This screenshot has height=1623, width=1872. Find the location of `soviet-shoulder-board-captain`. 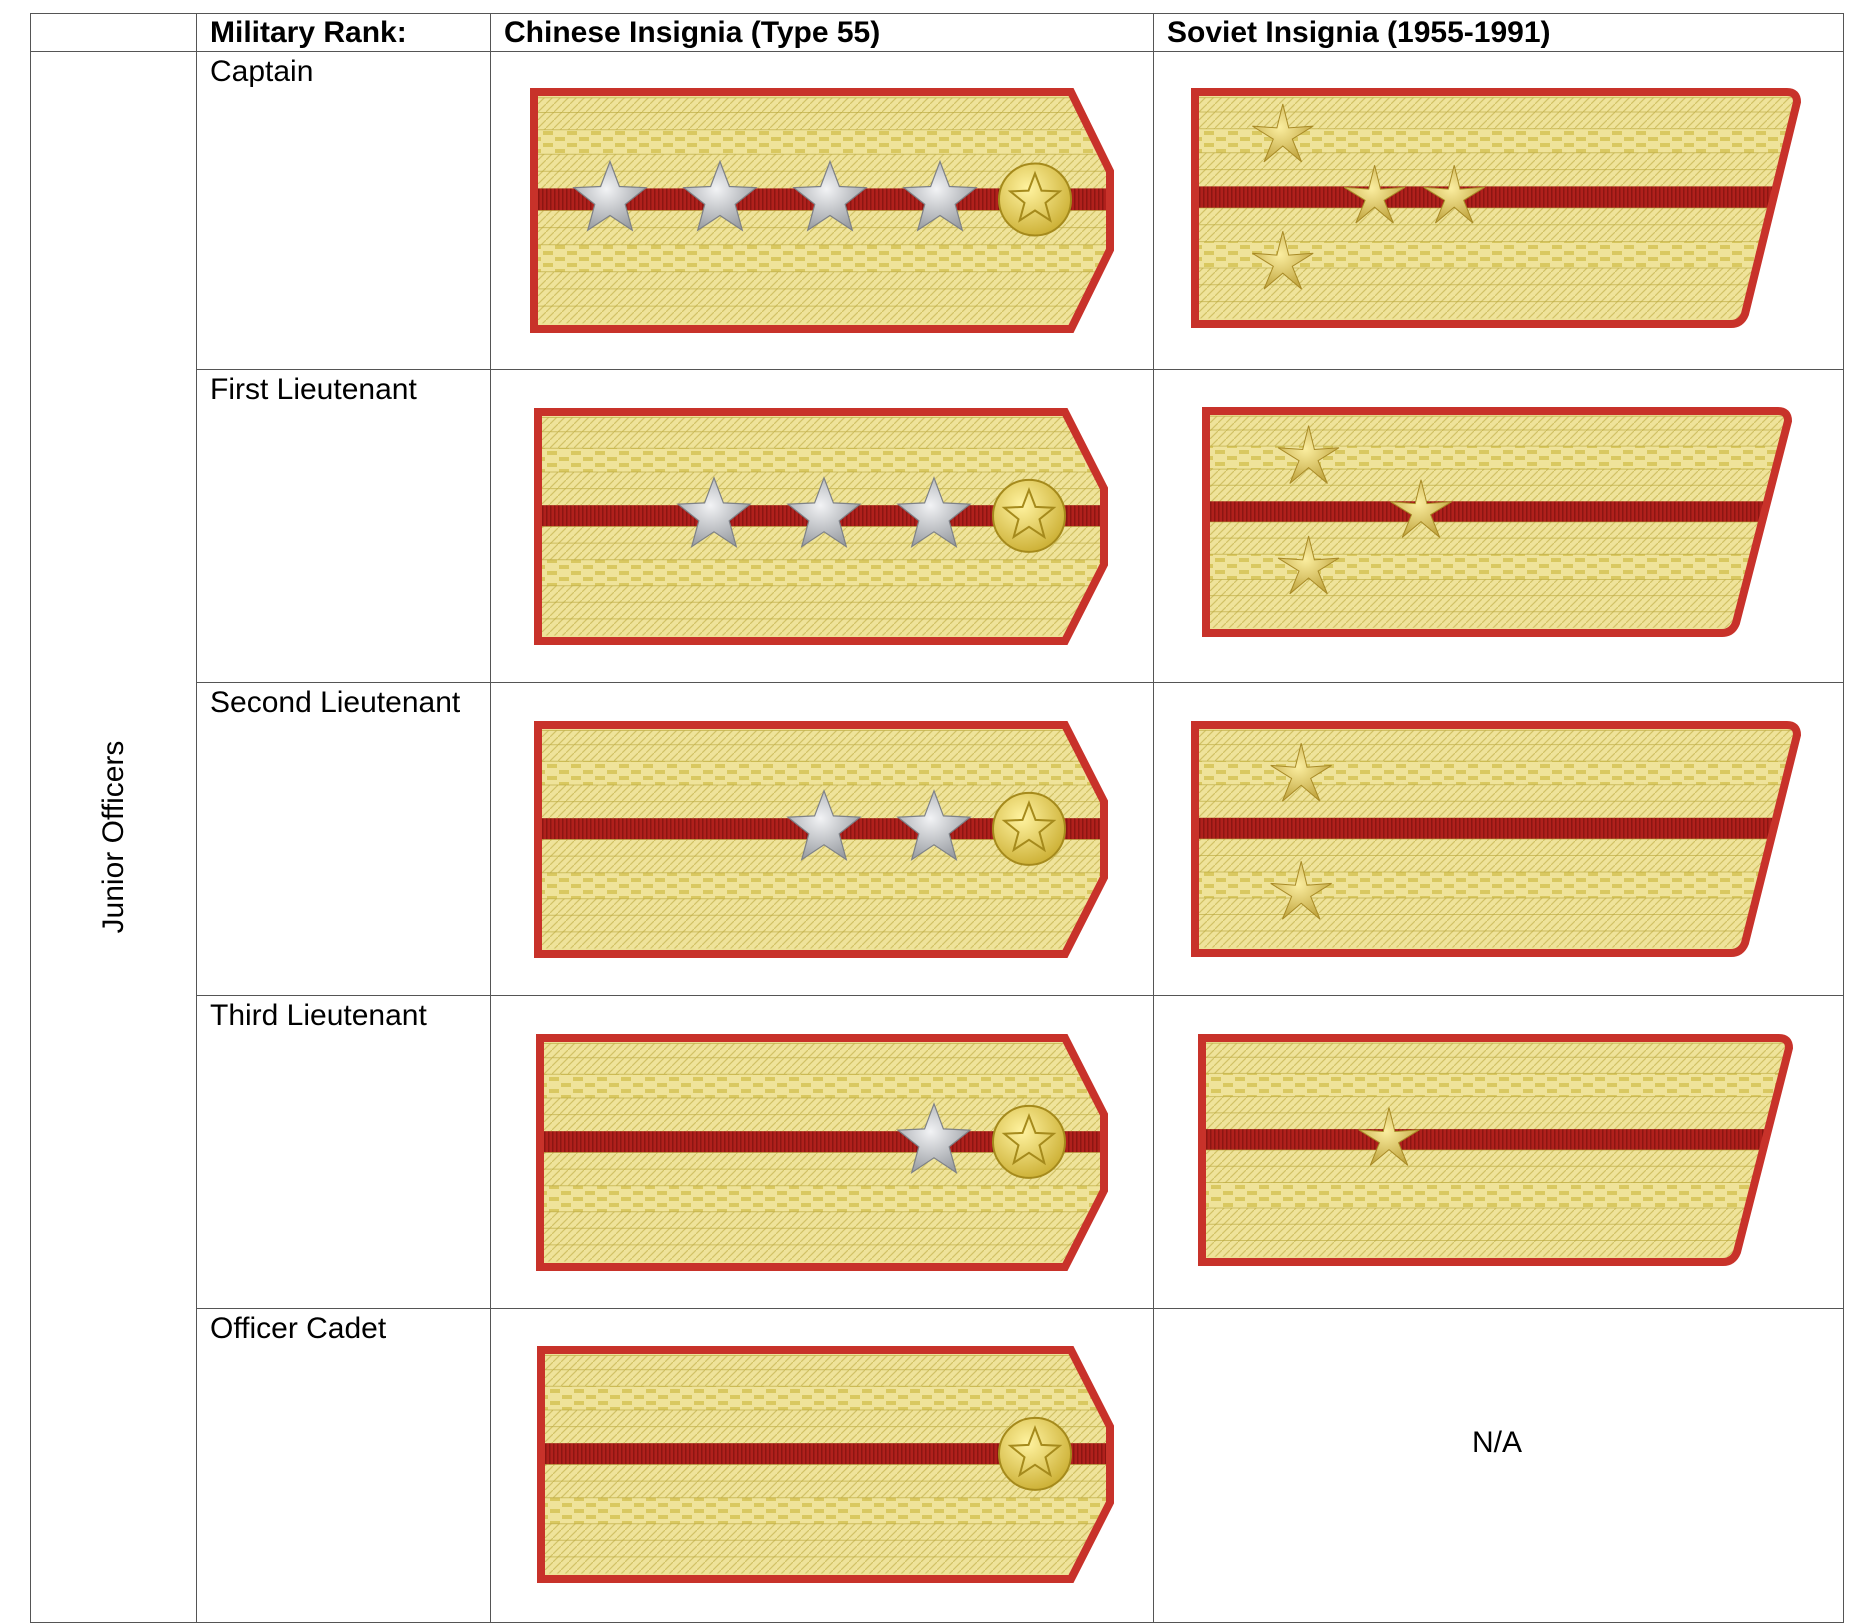

soviet-shoulder-board-captain is located at coordinates (1497, 208).